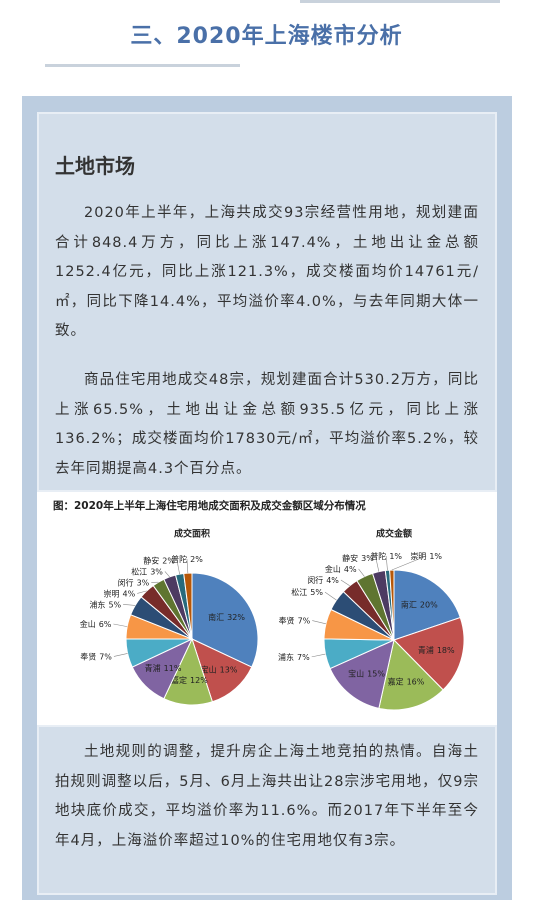  Describe the element at coordinates (229, 669) in the screenshot. I see `slice-value: 13%` at that location.